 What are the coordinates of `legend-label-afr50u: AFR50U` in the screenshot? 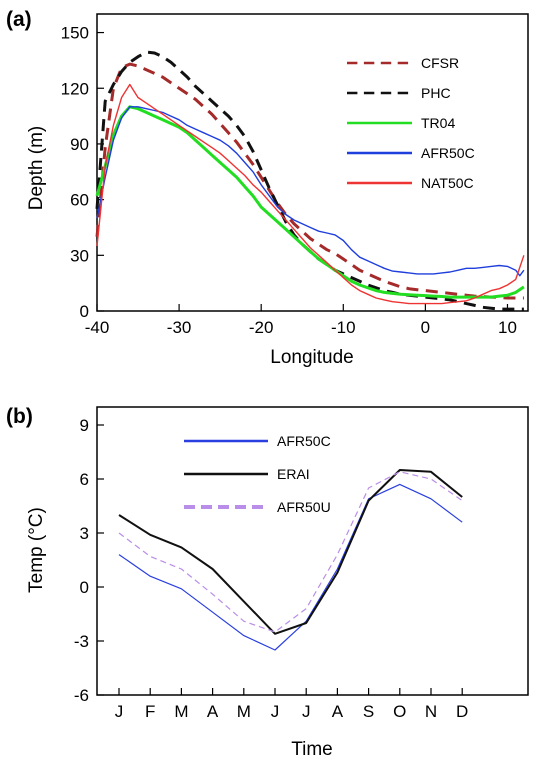 It's located at (304, 507).